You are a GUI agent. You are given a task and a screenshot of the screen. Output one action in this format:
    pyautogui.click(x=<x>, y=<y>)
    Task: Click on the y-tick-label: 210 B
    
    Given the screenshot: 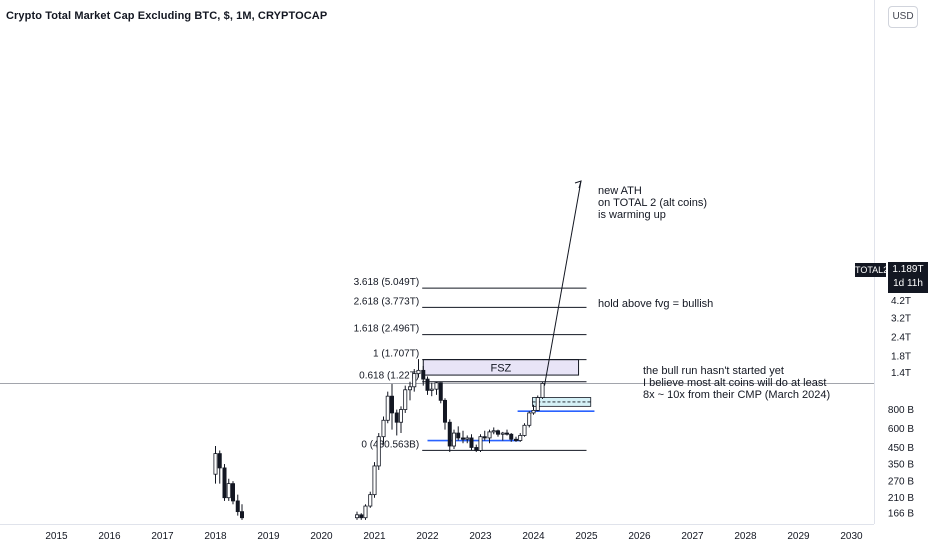 What is the action you would take?
    pyautogui.click(x=901, y=498)
    